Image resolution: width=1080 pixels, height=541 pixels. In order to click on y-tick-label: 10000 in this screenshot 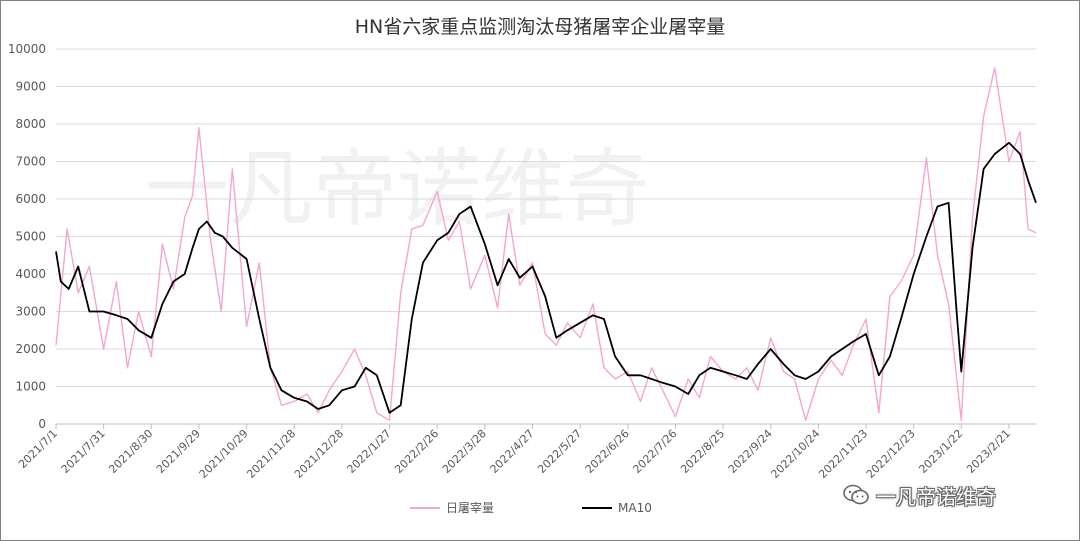, I will do `click(27, 49)`.